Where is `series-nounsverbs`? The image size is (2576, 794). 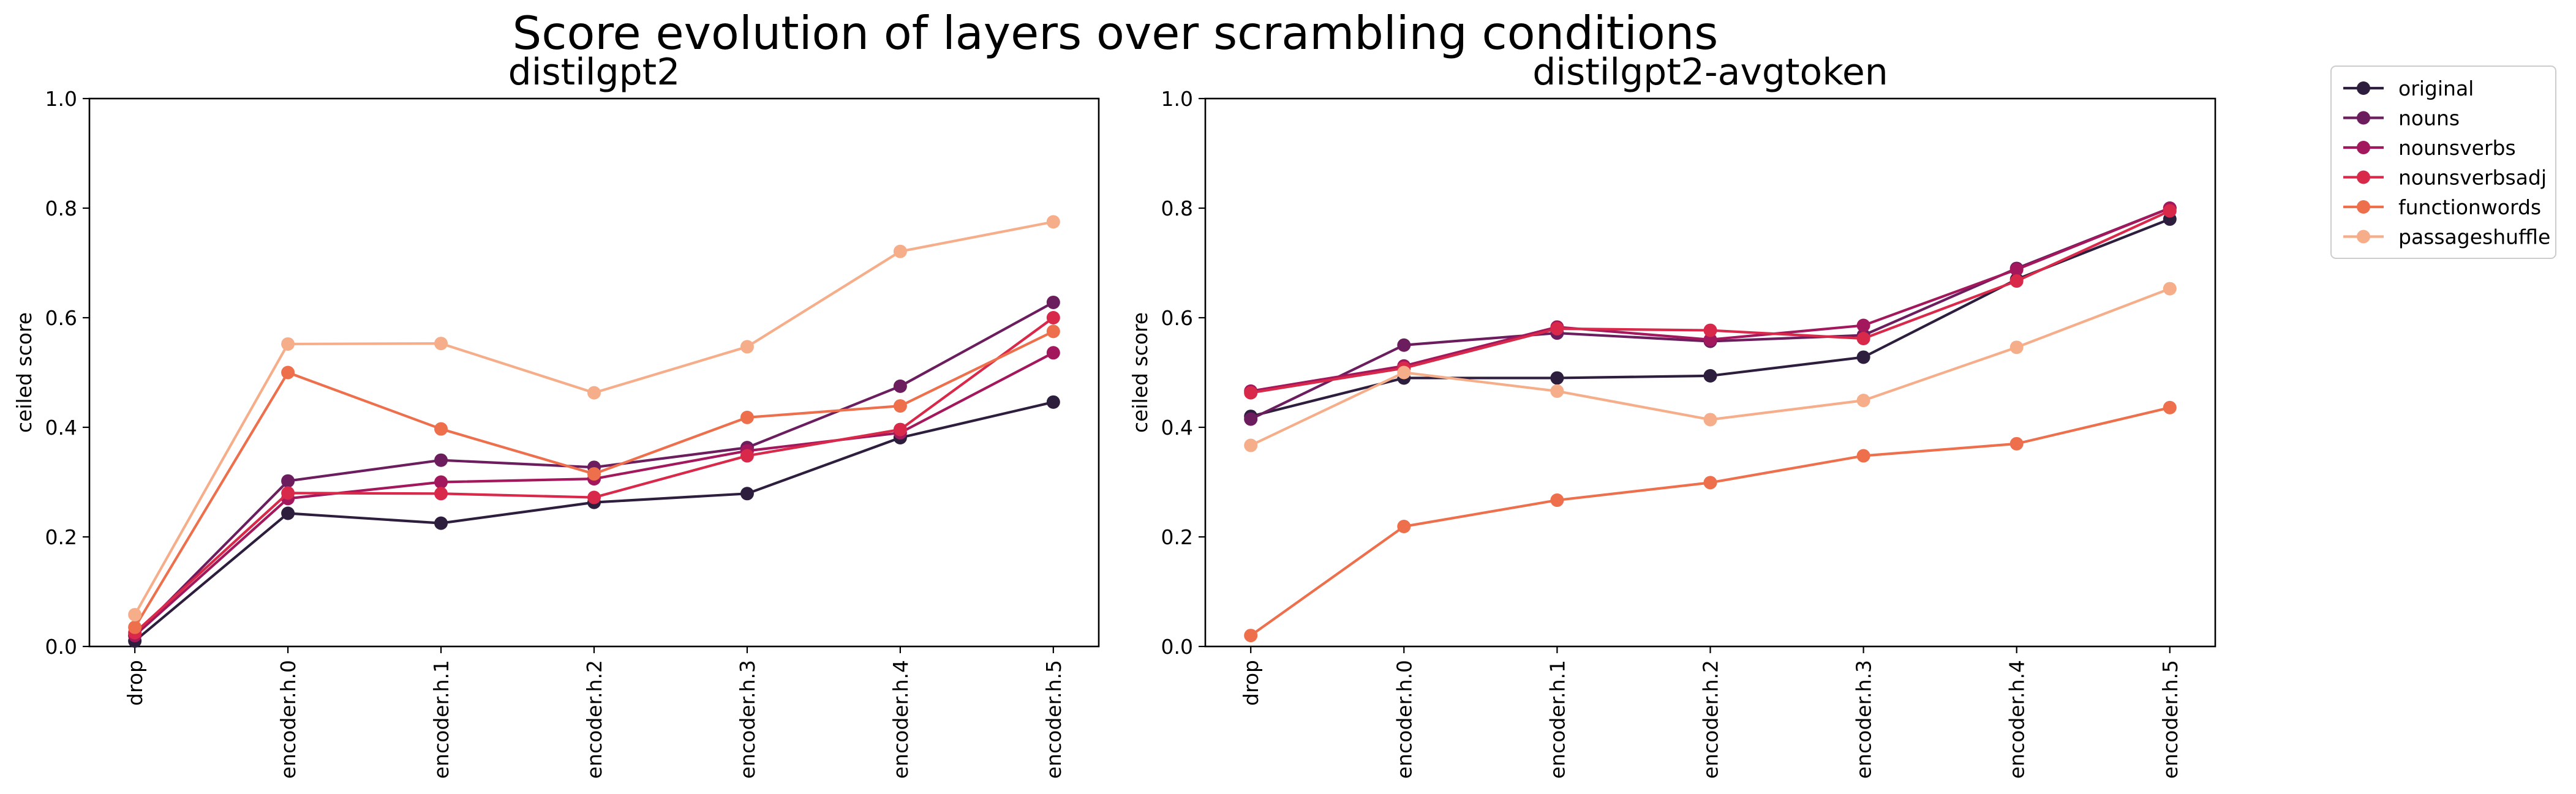
series-nounsverbs is located at coordinates (1710, 299).